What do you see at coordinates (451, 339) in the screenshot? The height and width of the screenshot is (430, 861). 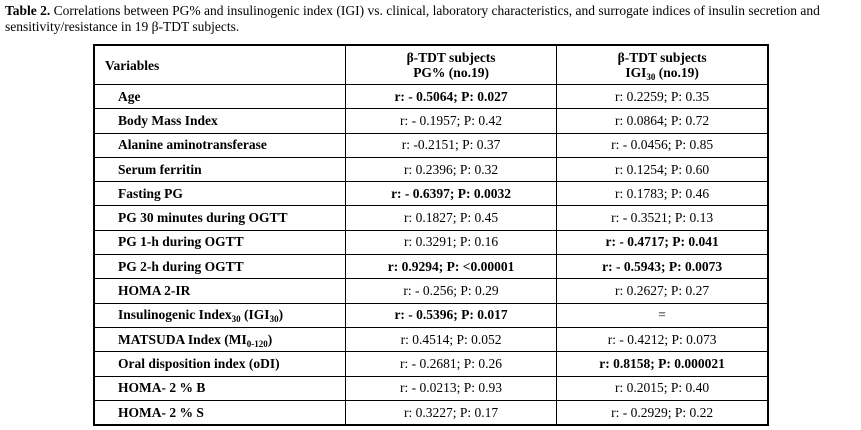 I see `pg-cell: r: 0.4514; P: 0.052` at bounding box center [451, 339].